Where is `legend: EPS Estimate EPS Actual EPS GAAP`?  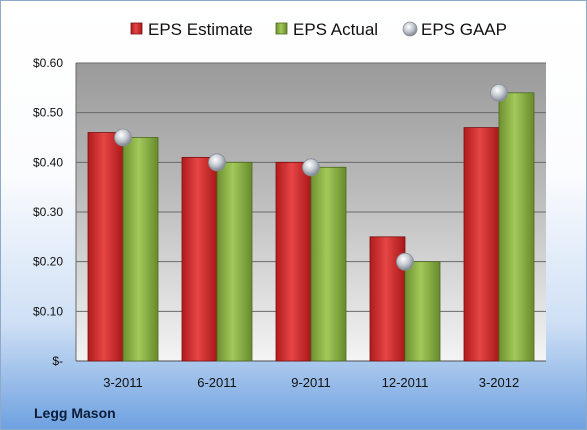
legend: EPS Estimate EPS Actual EPS GAAP is located at coordinates (318, 29).